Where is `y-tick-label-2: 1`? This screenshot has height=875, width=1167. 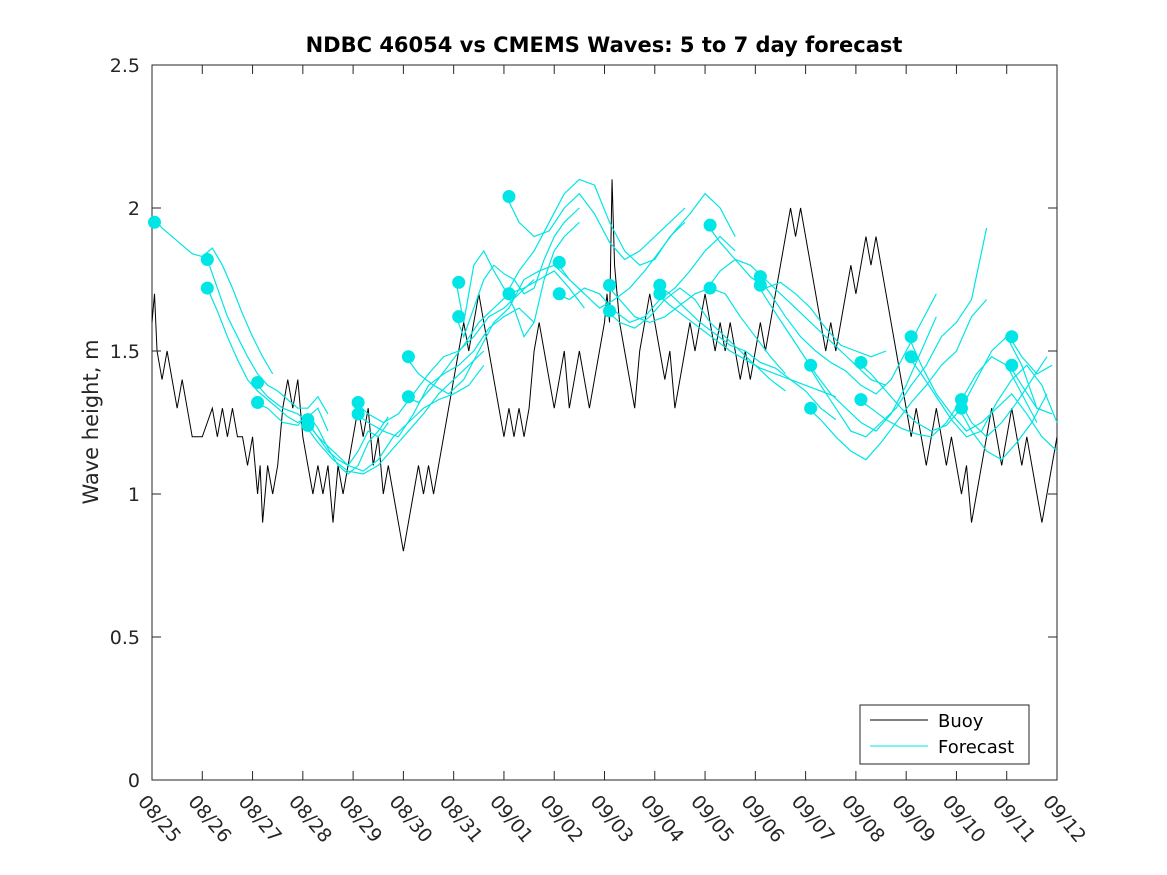 y-tick-label-2: 1 is located at coordinates (134, 495).